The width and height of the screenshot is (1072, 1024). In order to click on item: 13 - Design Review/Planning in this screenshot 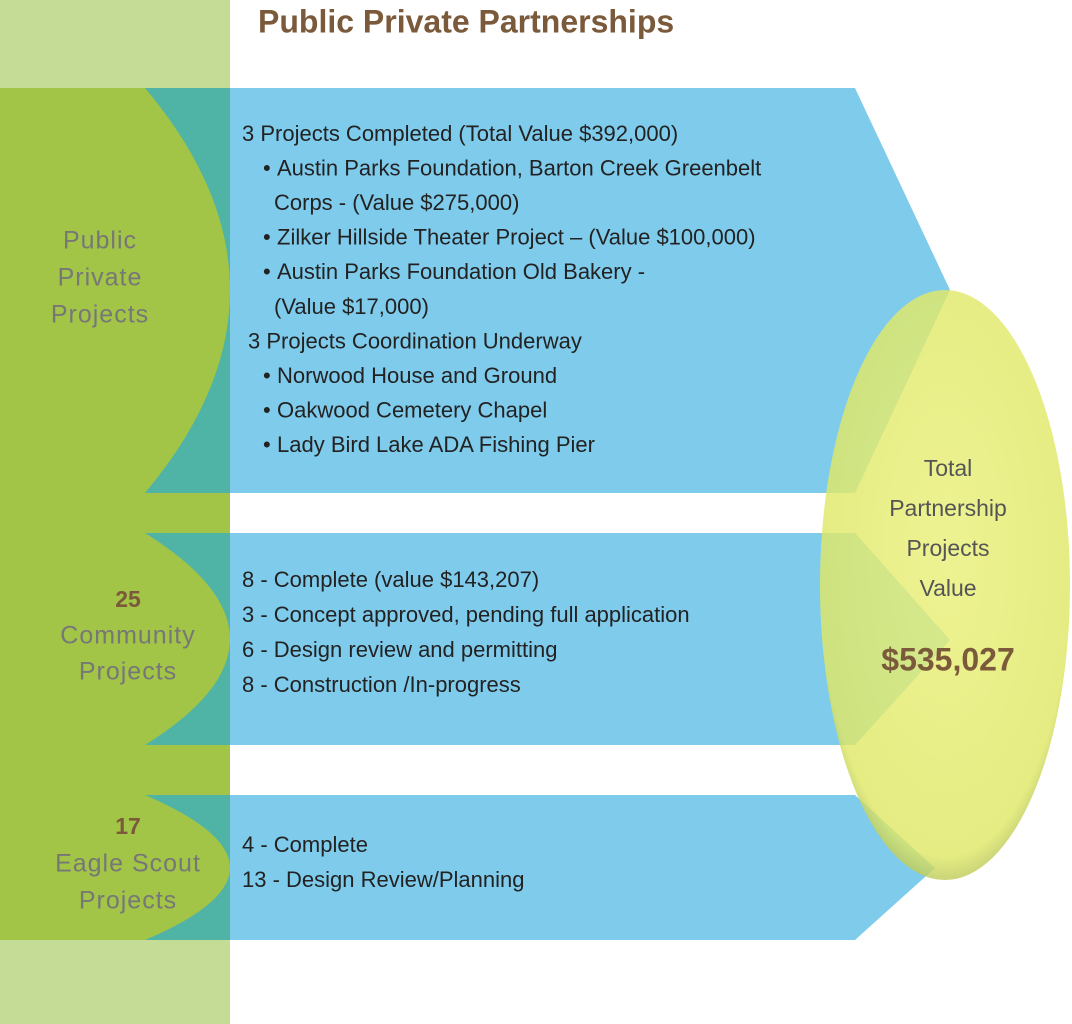, I will do `click(383, 879)`.